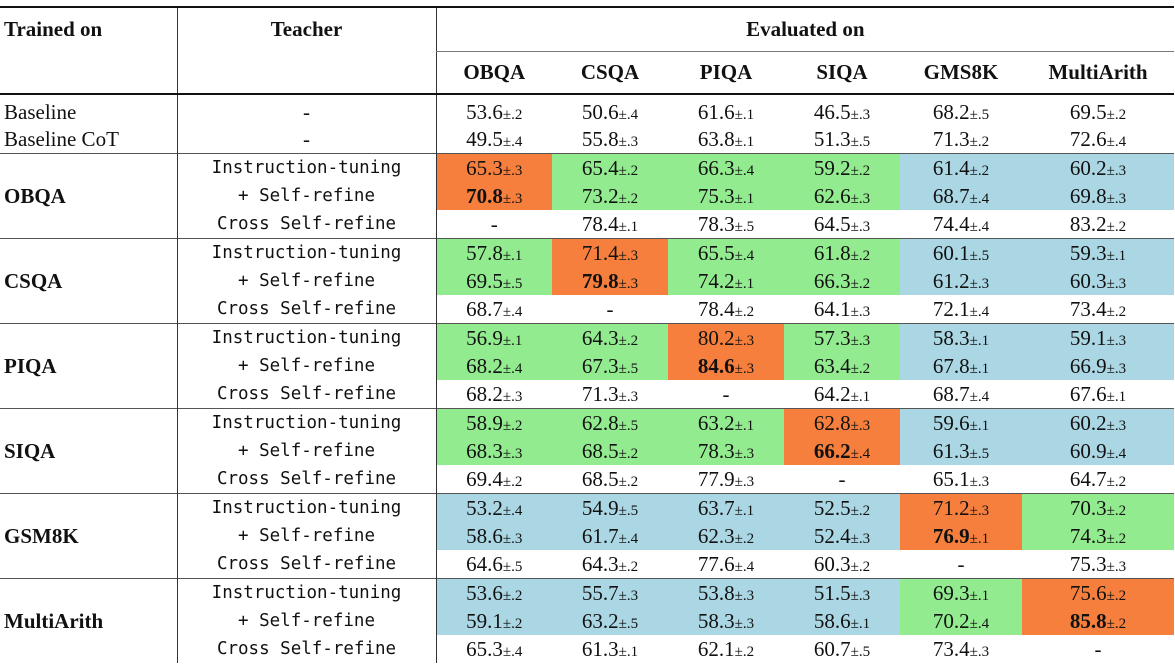 This screenshot has height=667, width=1175. What do you see at coordinates (306, 110) in the screenshot?
I see `teacher-label: -` at bounding box center [306, 110].